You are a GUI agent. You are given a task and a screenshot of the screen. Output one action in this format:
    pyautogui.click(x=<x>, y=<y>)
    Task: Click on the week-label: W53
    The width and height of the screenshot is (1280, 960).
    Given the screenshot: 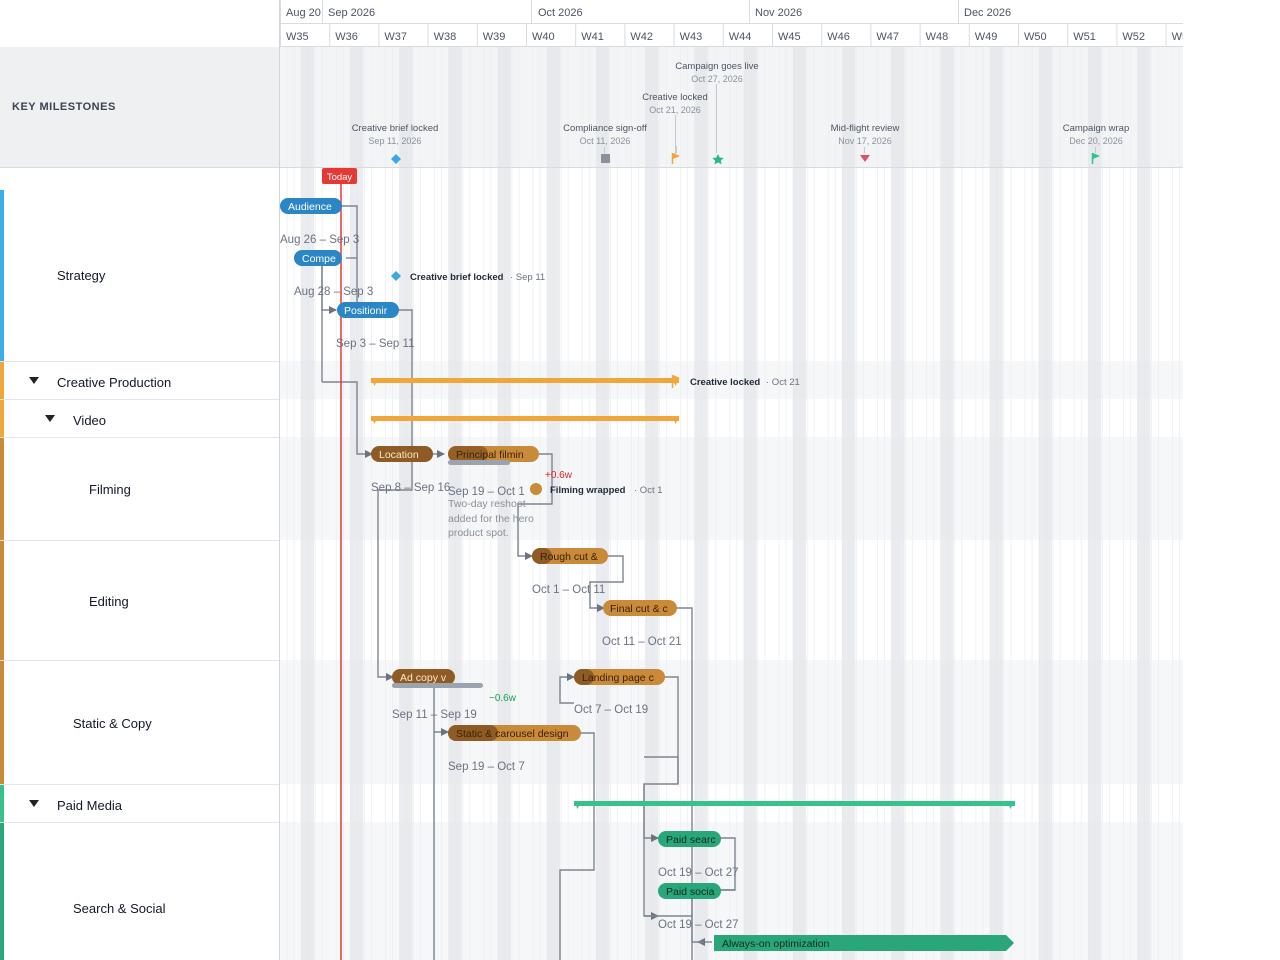 What is the action you would take?
    pyautogui.click(x=1177, y=37)
    